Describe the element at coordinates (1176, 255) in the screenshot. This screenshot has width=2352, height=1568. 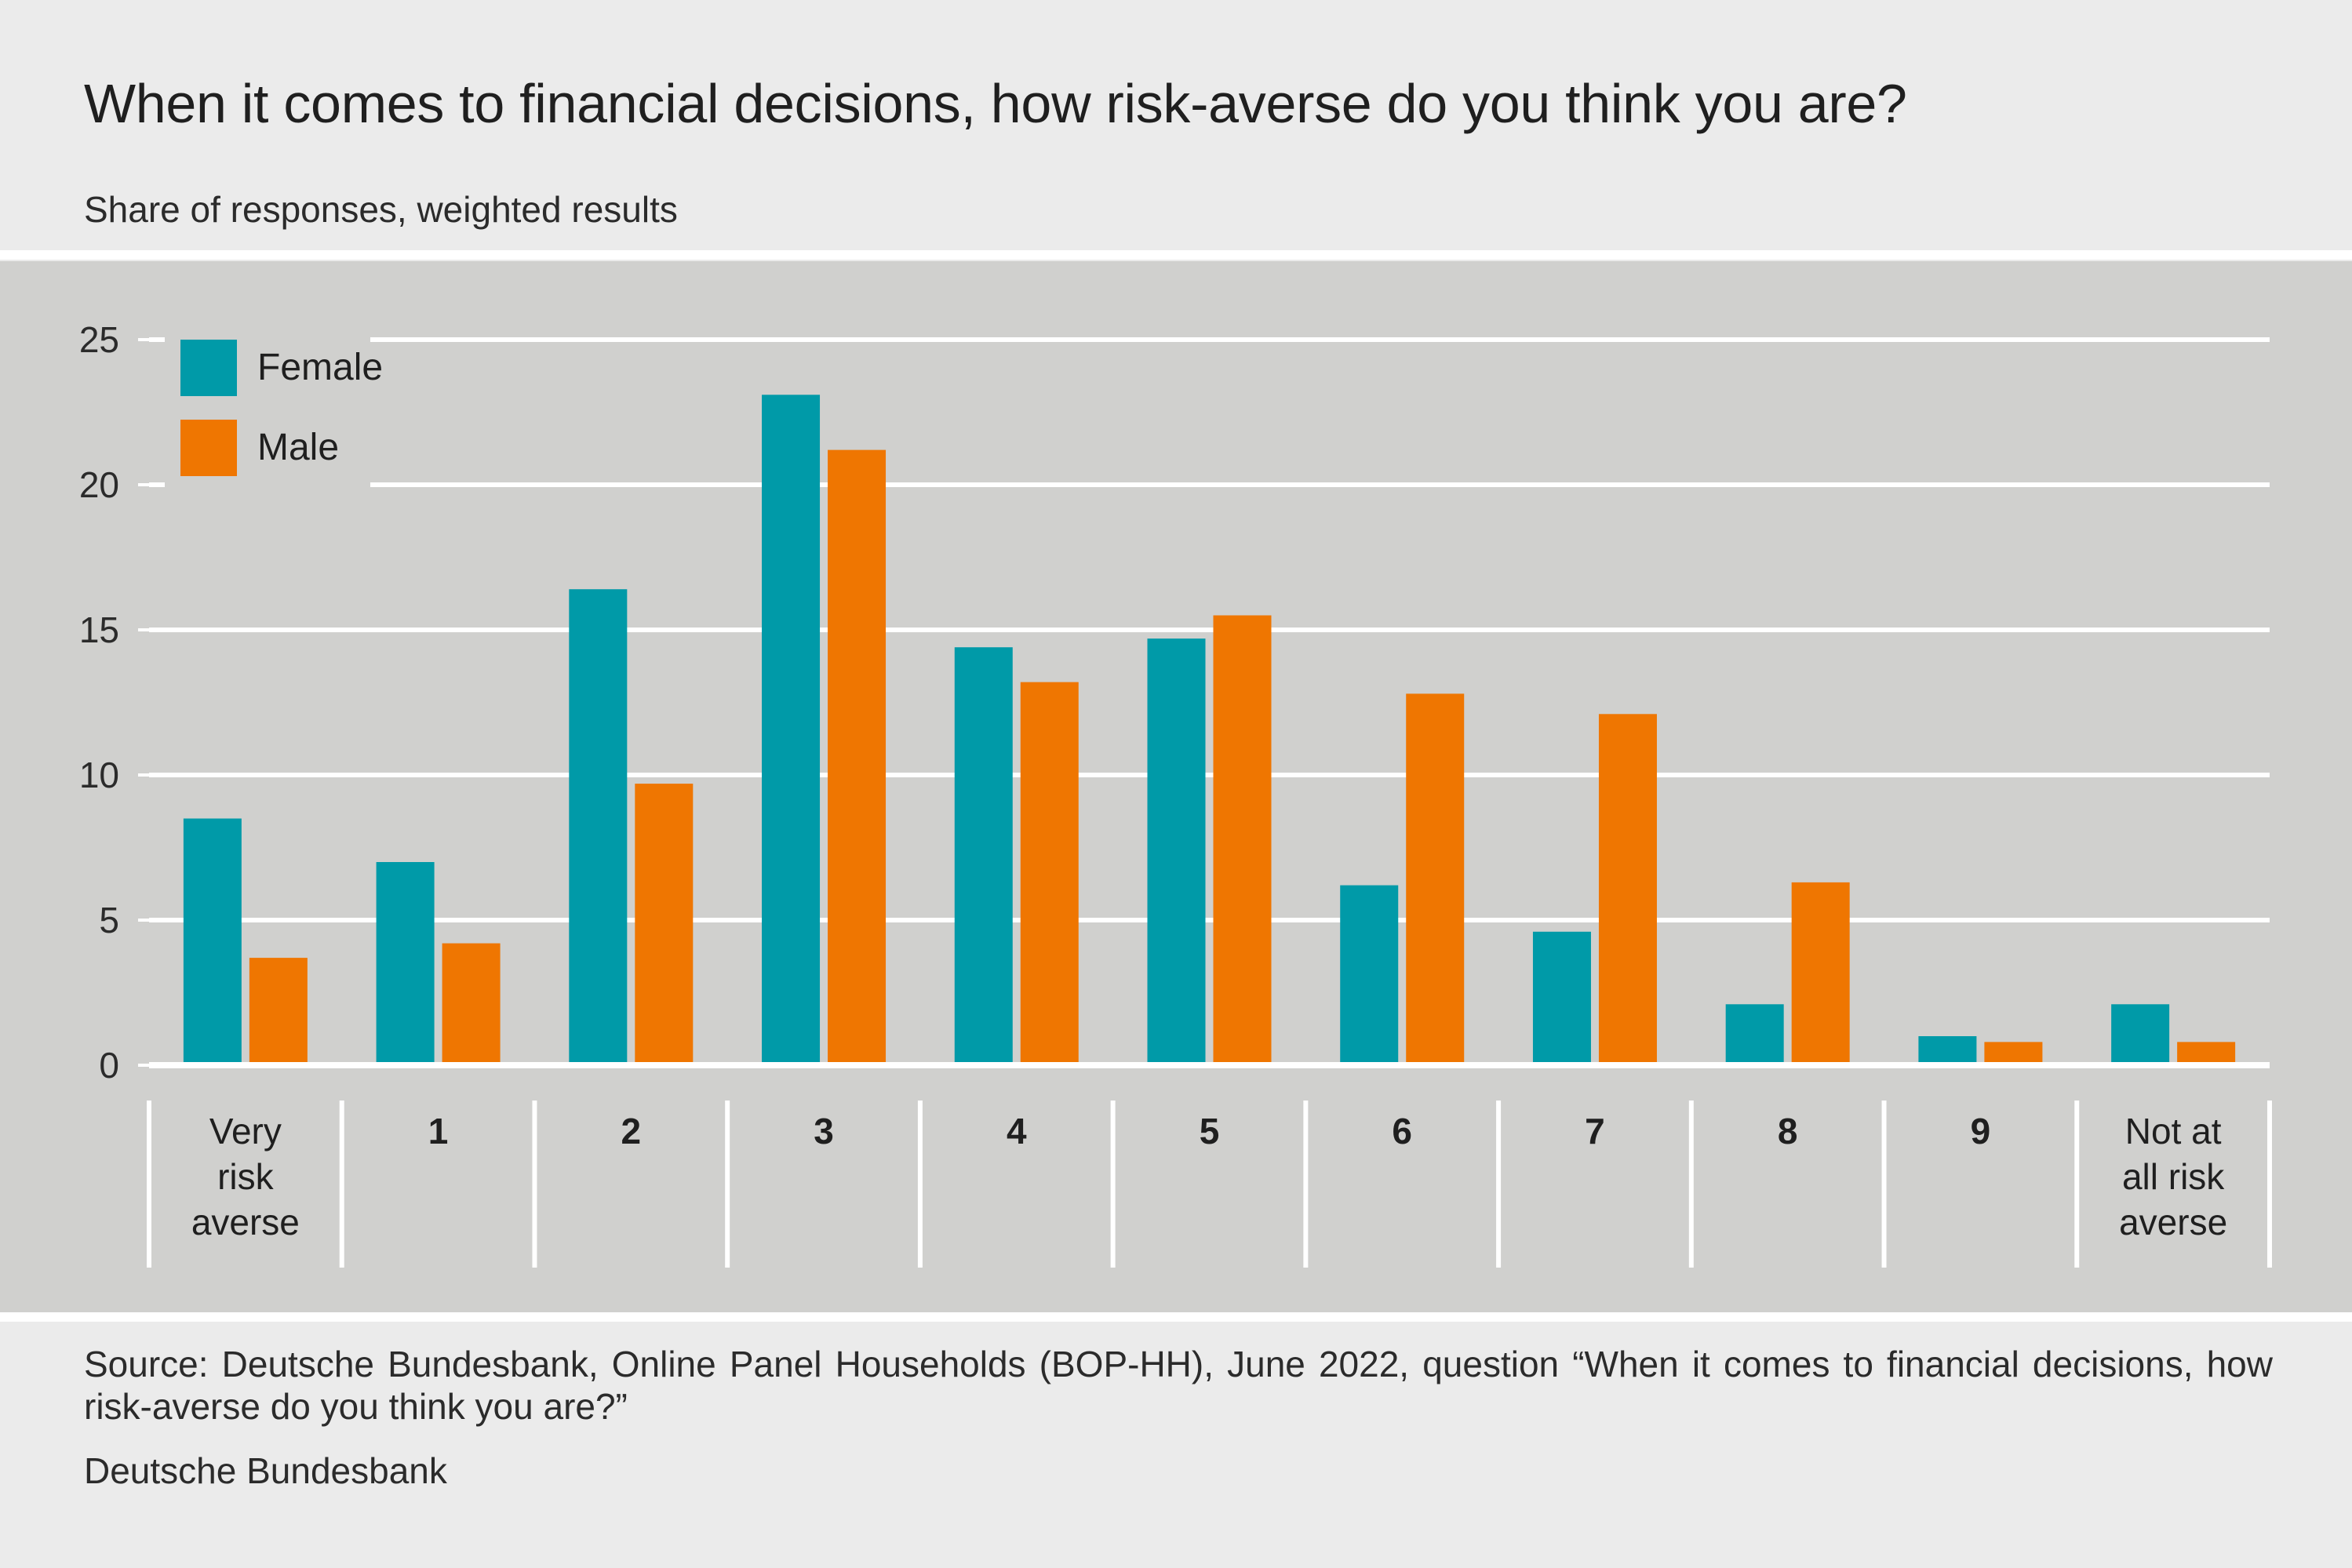
I see `top-divider` at that location.